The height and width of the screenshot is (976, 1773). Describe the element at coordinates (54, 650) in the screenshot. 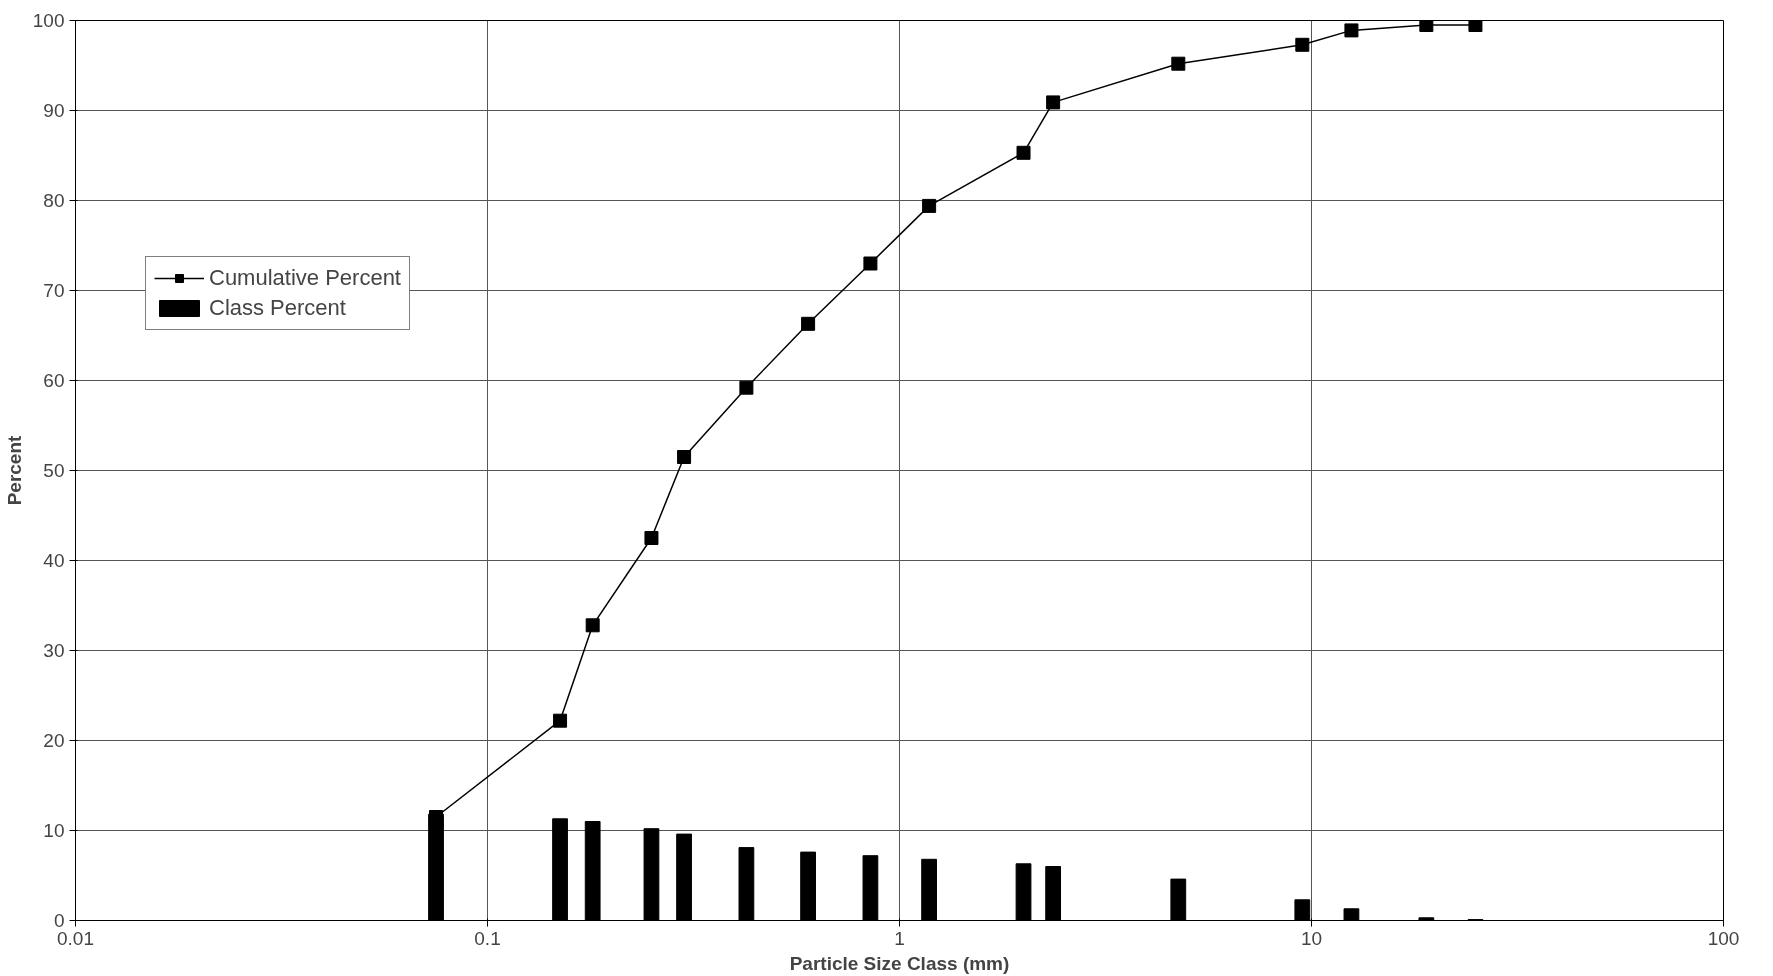

I see `y-tick-label: 30` at that location.